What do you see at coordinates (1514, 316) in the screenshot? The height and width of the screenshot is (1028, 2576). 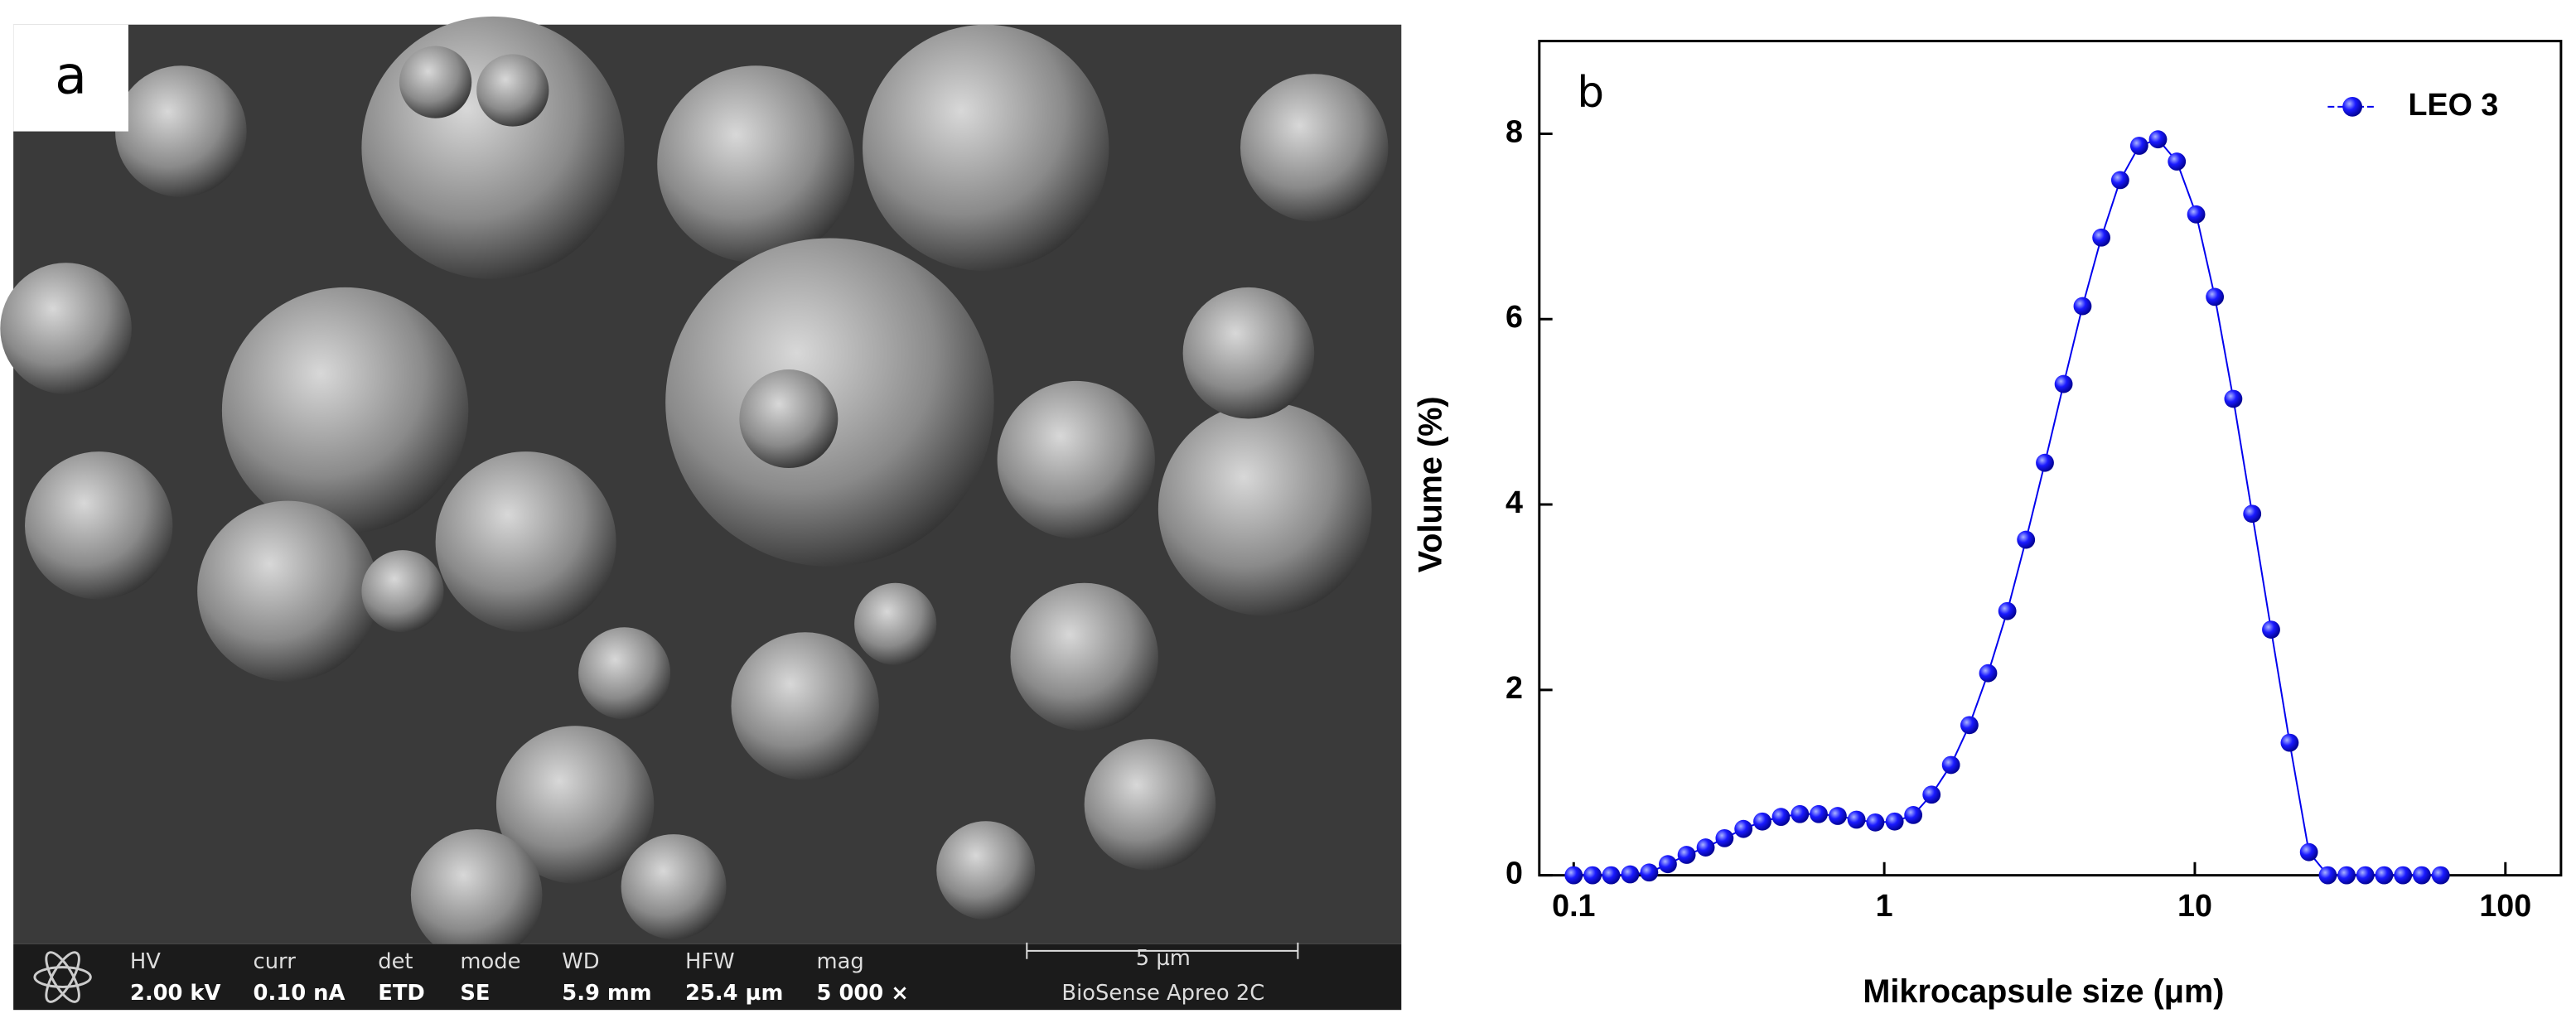 I see `y-tick-label: 6` at bounding box center [1514, 316].